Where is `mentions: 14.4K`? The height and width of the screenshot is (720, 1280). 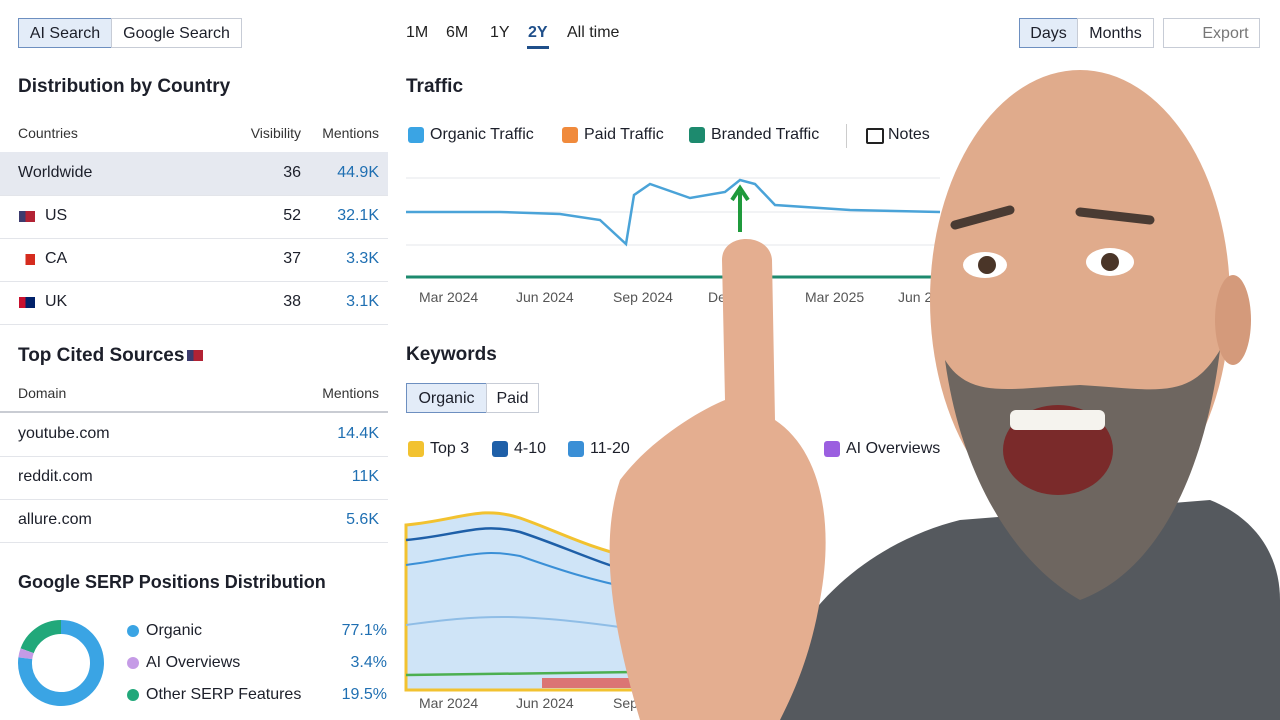 mentions: 14.4K is located at coordinates (358, 433).